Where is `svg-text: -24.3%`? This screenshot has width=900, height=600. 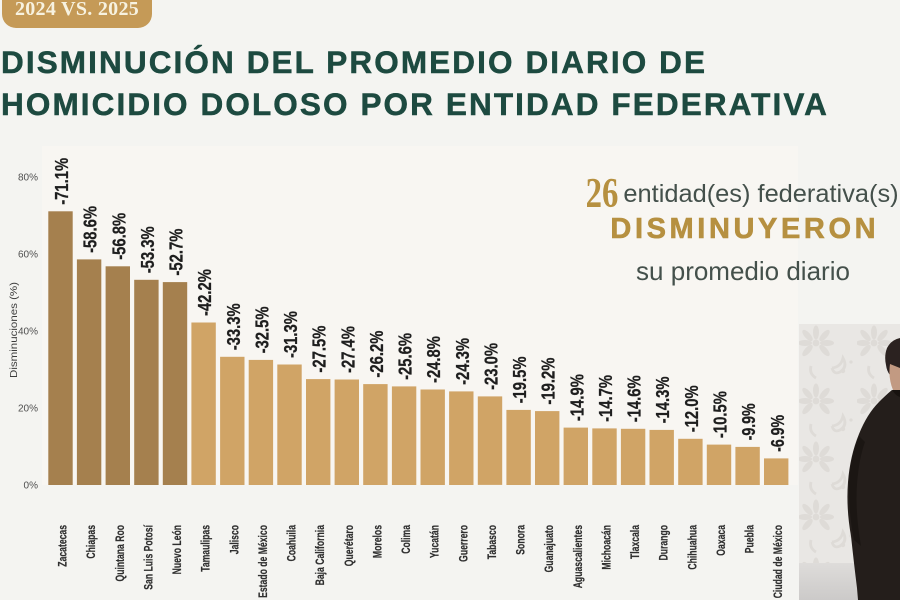
svg-text: -24.3% is located at coordinates (463, 361).